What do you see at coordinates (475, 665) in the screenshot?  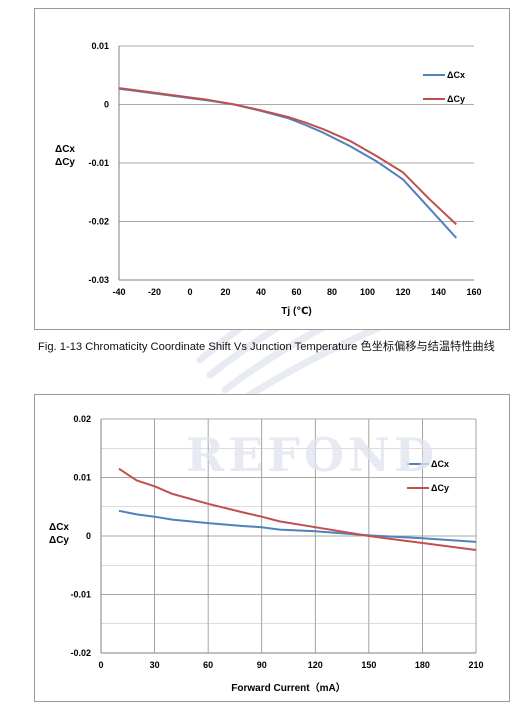 I see `x-tick-label: 210` at bounding box center [475, 665].